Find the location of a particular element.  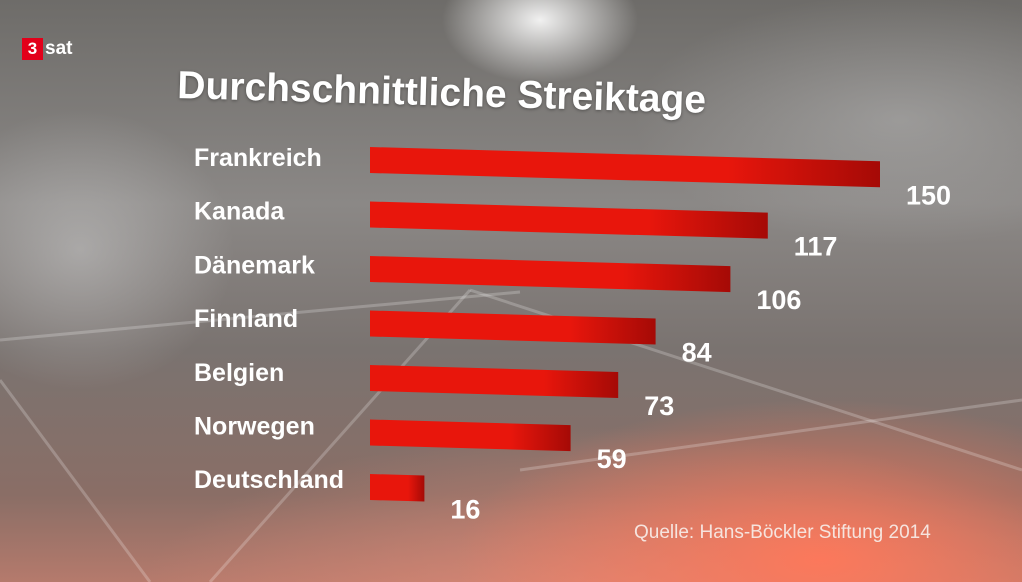

category-label: Norwegen is located at coordinates (254, 427).